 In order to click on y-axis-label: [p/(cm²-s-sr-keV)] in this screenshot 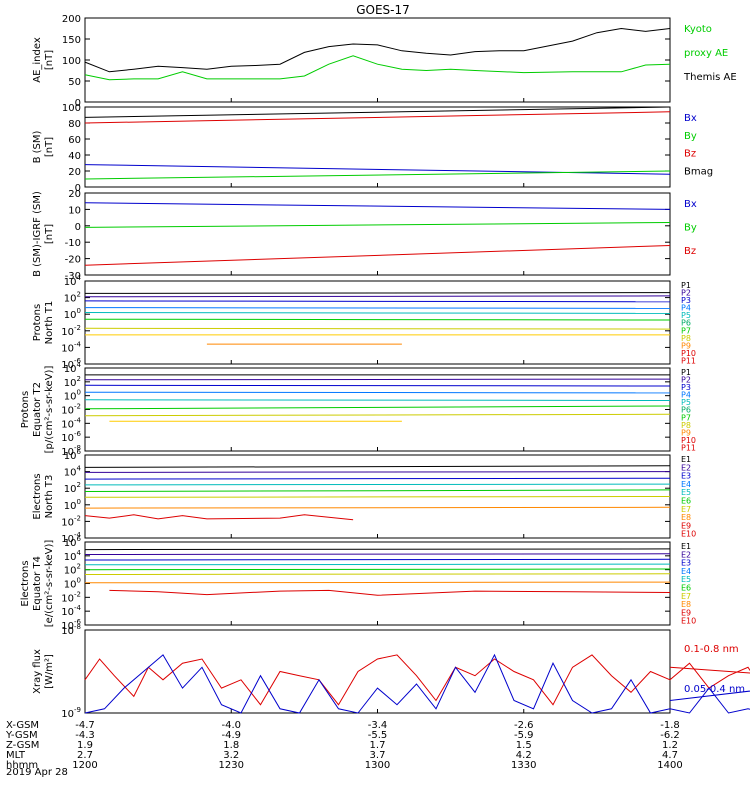, I will do `click(49, 410)`.